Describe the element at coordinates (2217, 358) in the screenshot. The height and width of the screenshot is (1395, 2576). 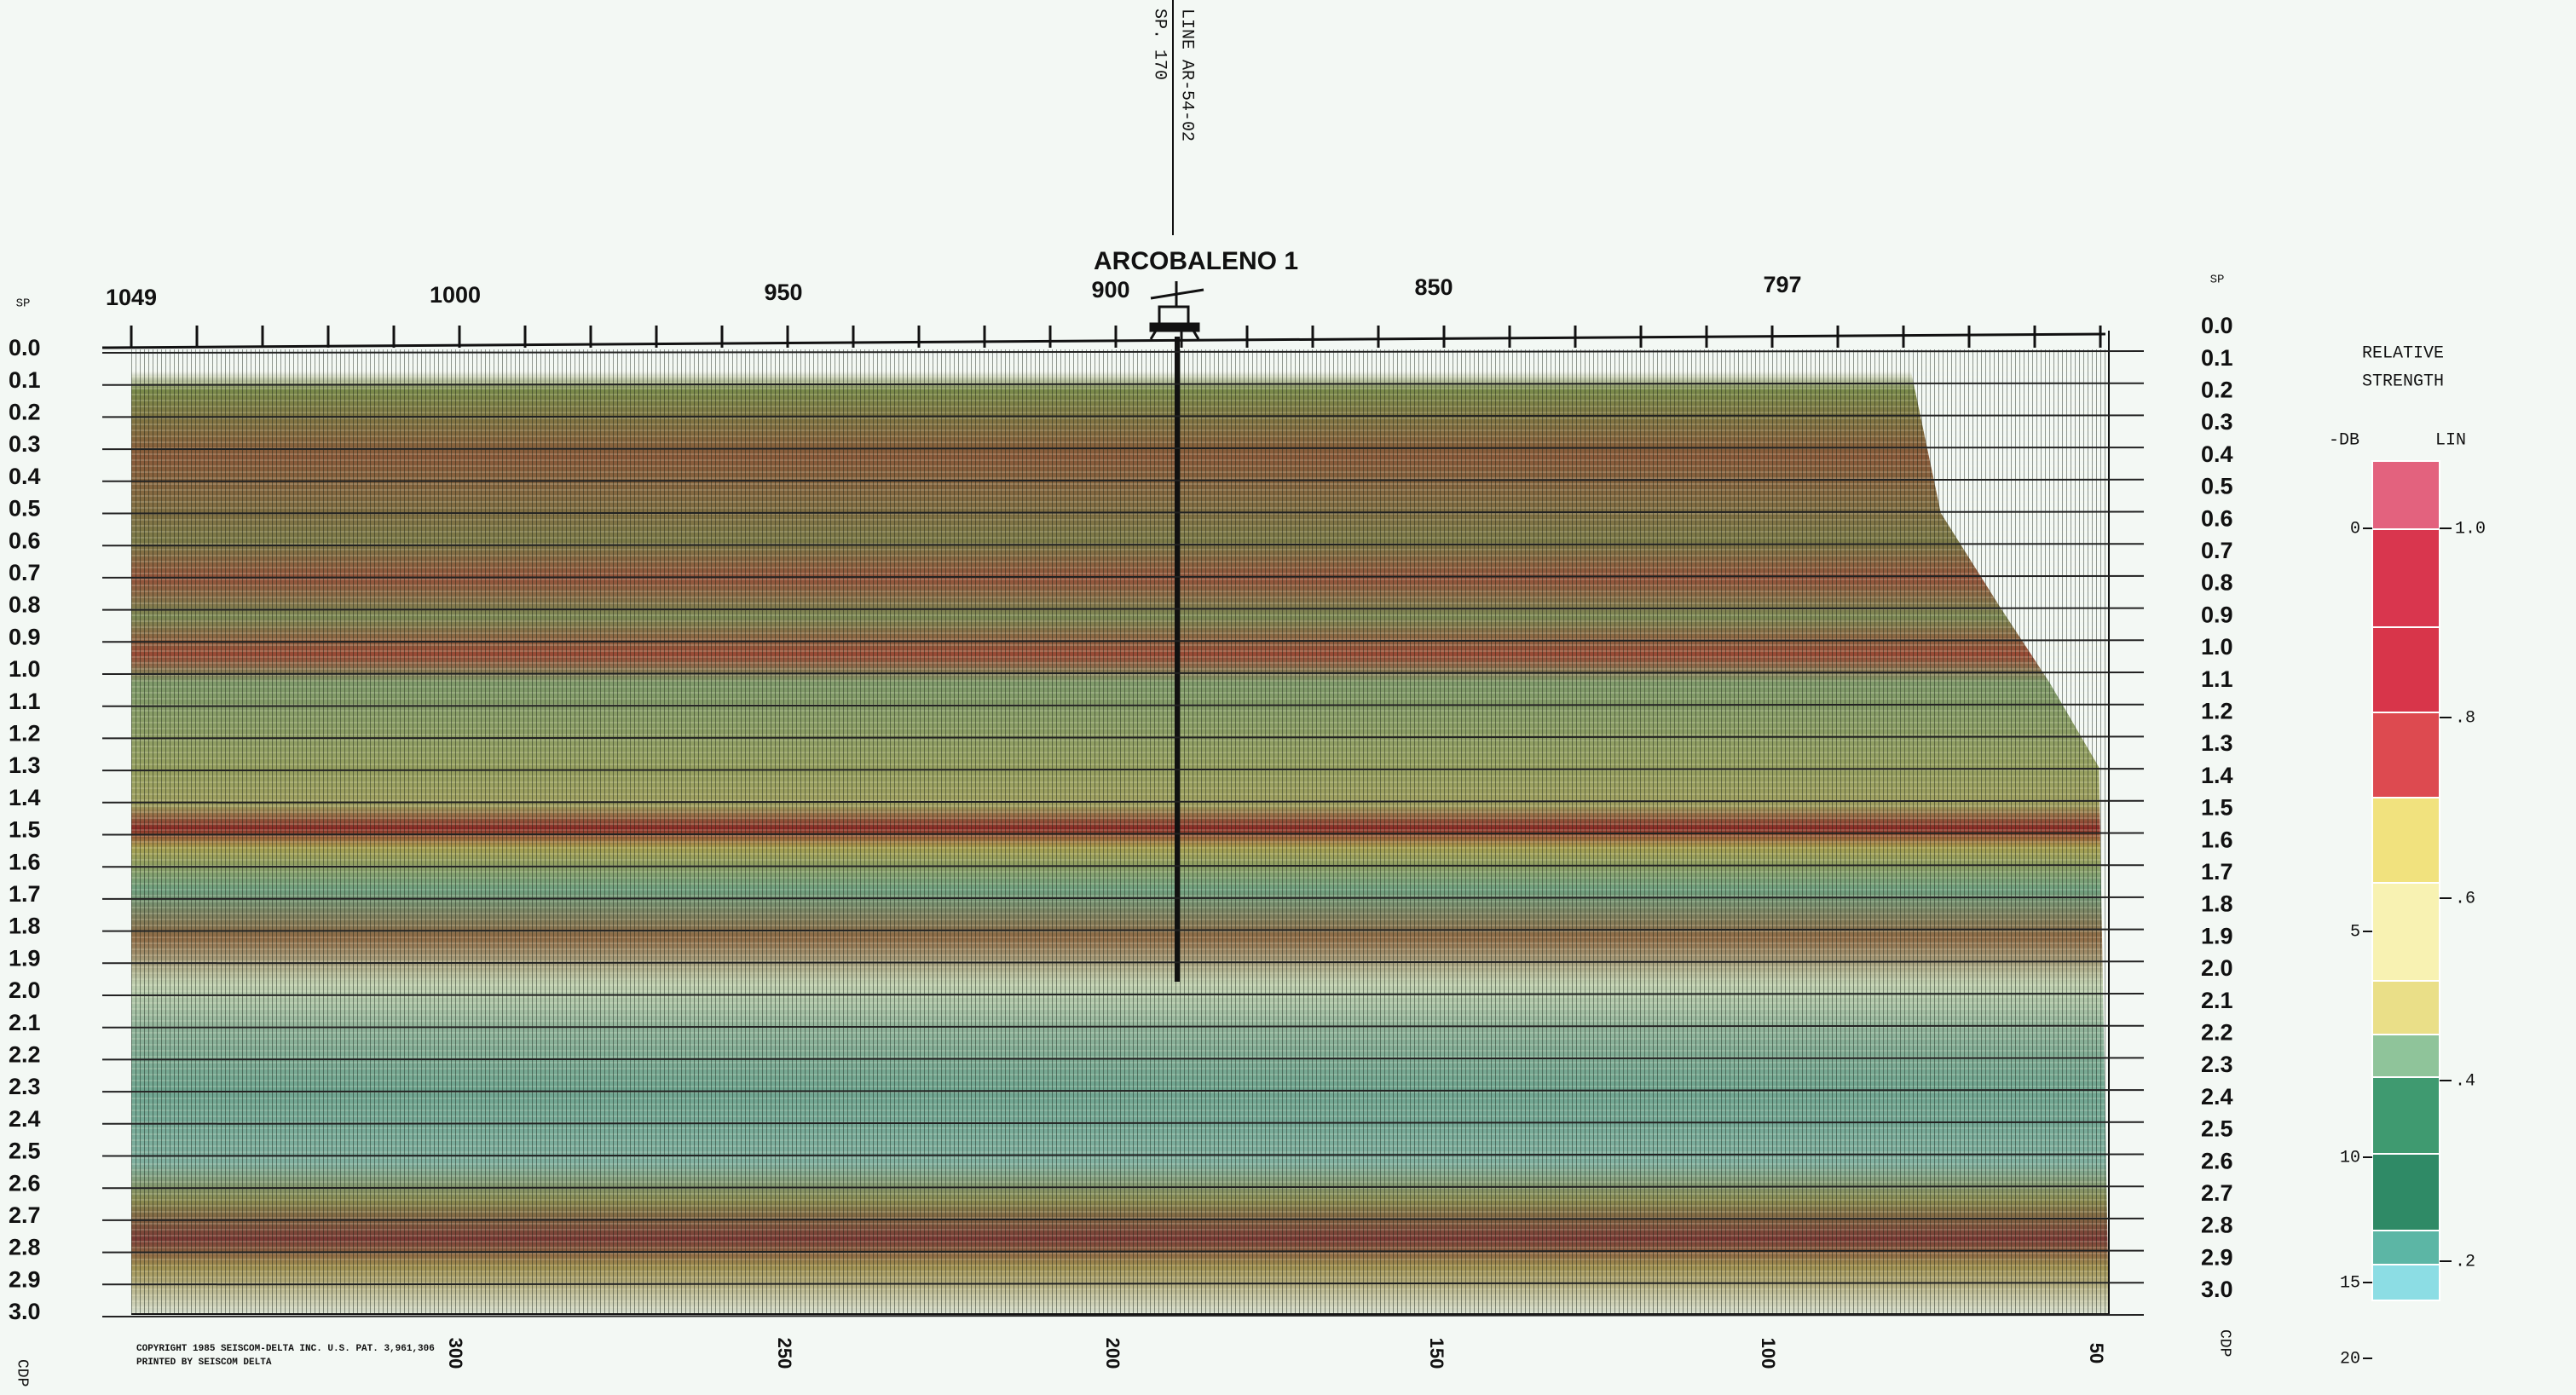
I see `time-label-right: 0.1` at that location.